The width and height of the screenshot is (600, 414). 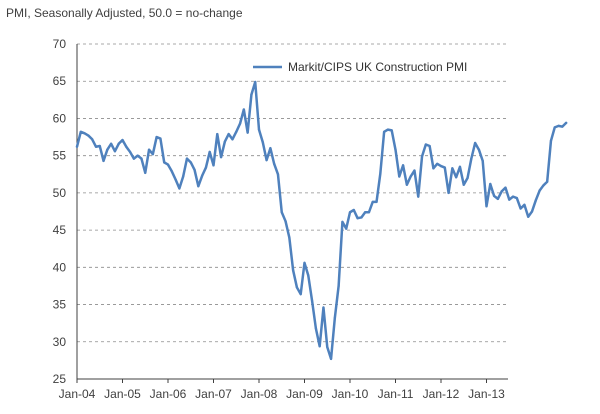 What do you see at coordinates (60, 193) in the screenshot?
I see `y-tick-label-50: 50` at bounding box center [60, 193].